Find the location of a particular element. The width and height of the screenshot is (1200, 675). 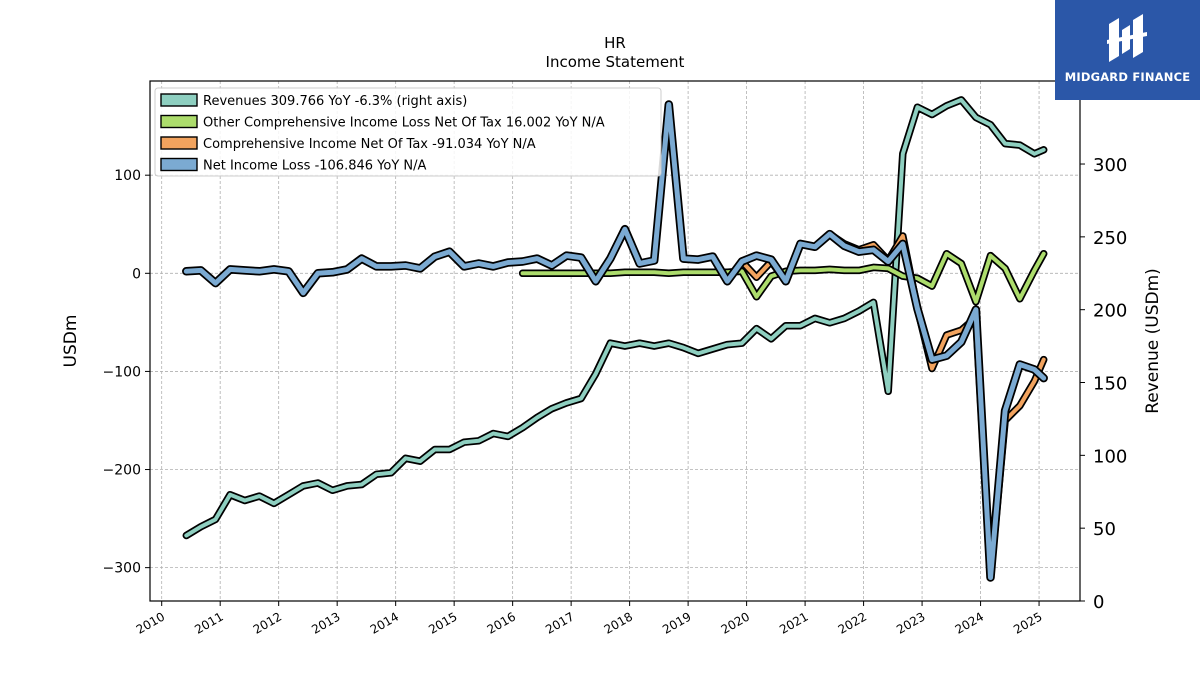

left-y-tick-label: 100 is located at coordinates (127, 176).